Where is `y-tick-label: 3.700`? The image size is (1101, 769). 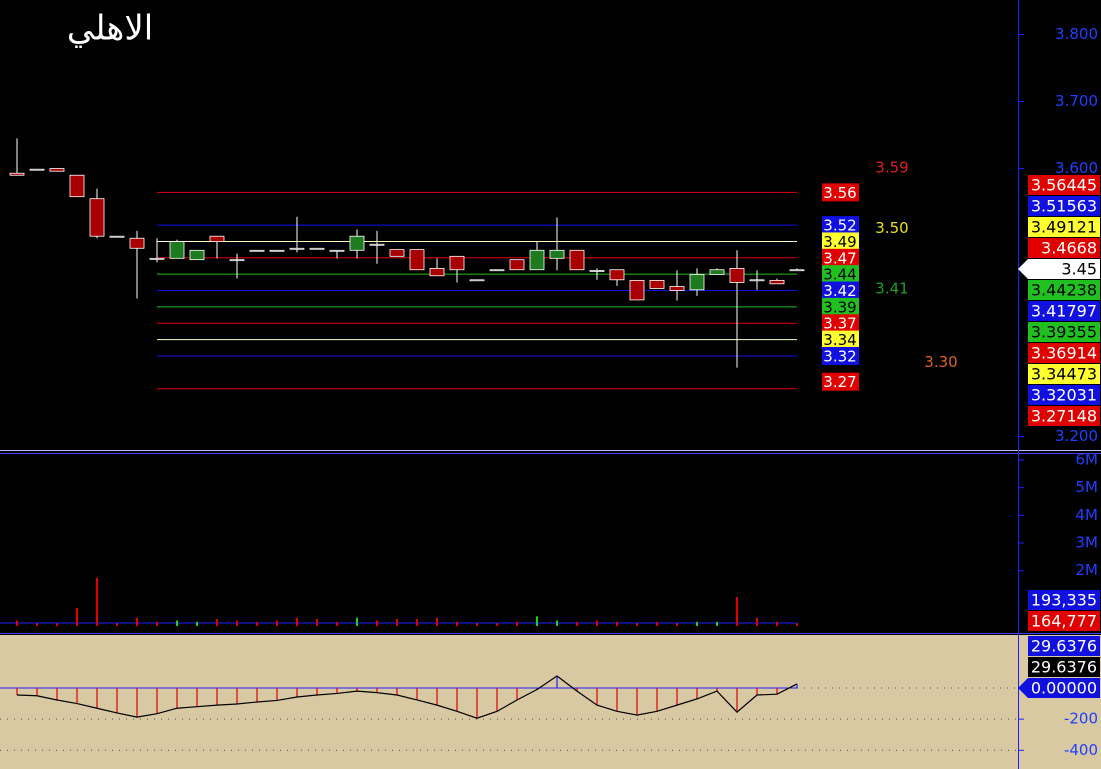 y-tick-label: 3.700 is located at coordinates (1076, 101).